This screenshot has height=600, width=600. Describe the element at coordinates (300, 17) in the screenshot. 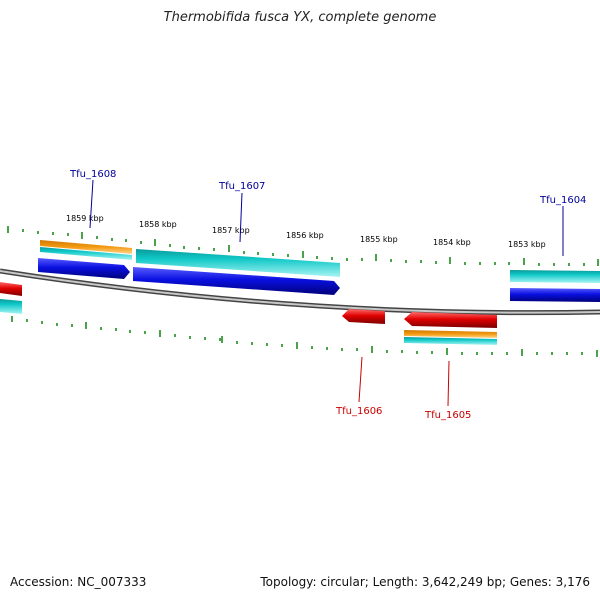

I see `map-title: Thermobifida fusca YX, complete genome` at that location.